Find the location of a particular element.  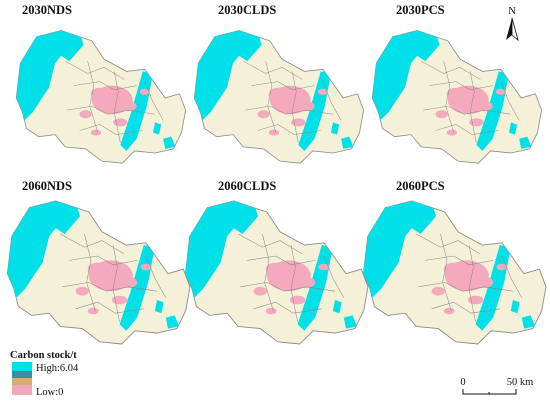

legend-swatch-high is located at coordinates (22, 366).